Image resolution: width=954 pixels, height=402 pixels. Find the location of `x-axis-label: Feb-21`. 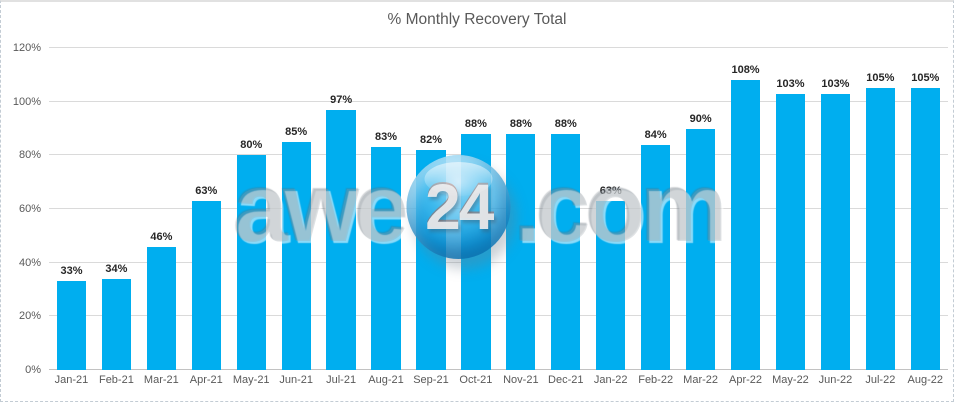

x-axis-label: Feb-21 is located at coordinates (116, 380).